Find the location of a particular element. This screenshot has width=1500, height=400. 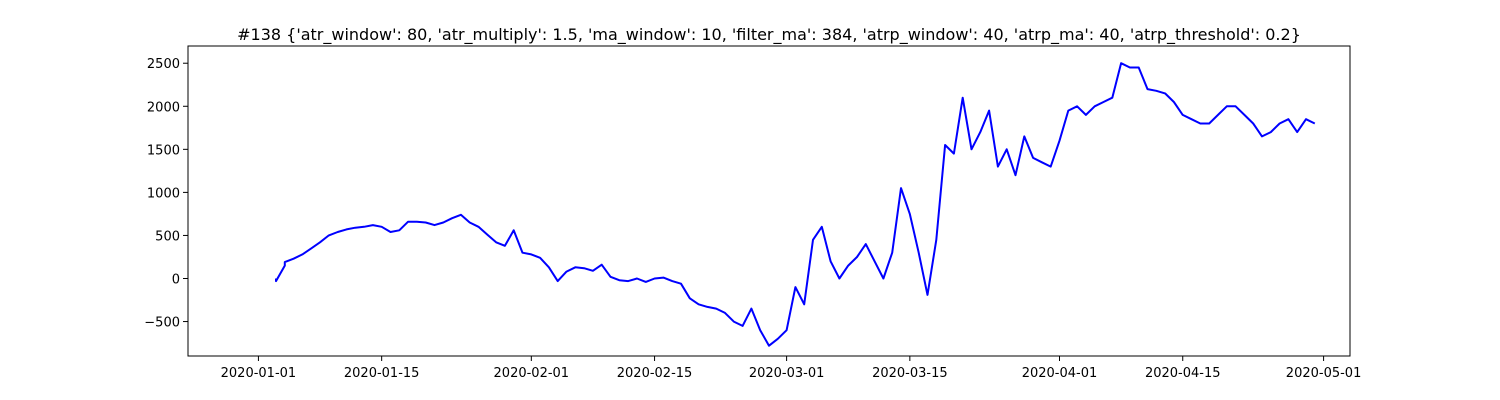

y-tick-label: 0 is located at coordinates (176, 280).